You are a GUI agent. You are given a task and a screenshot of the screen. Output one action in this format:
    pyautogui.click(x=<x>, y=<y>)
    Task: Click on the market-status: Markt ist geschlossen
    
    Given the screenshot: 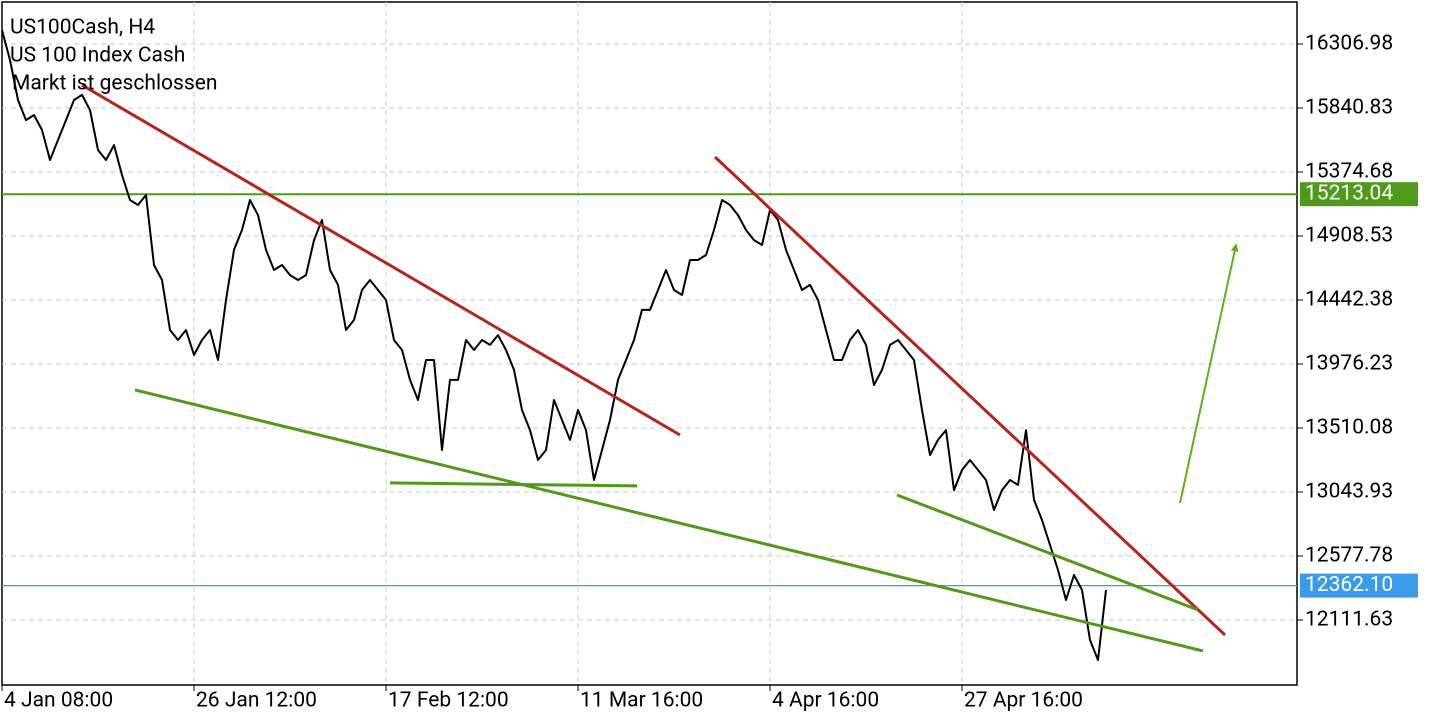 What is the action you would take?
    pyautogui.click(x=114, y=84)
    